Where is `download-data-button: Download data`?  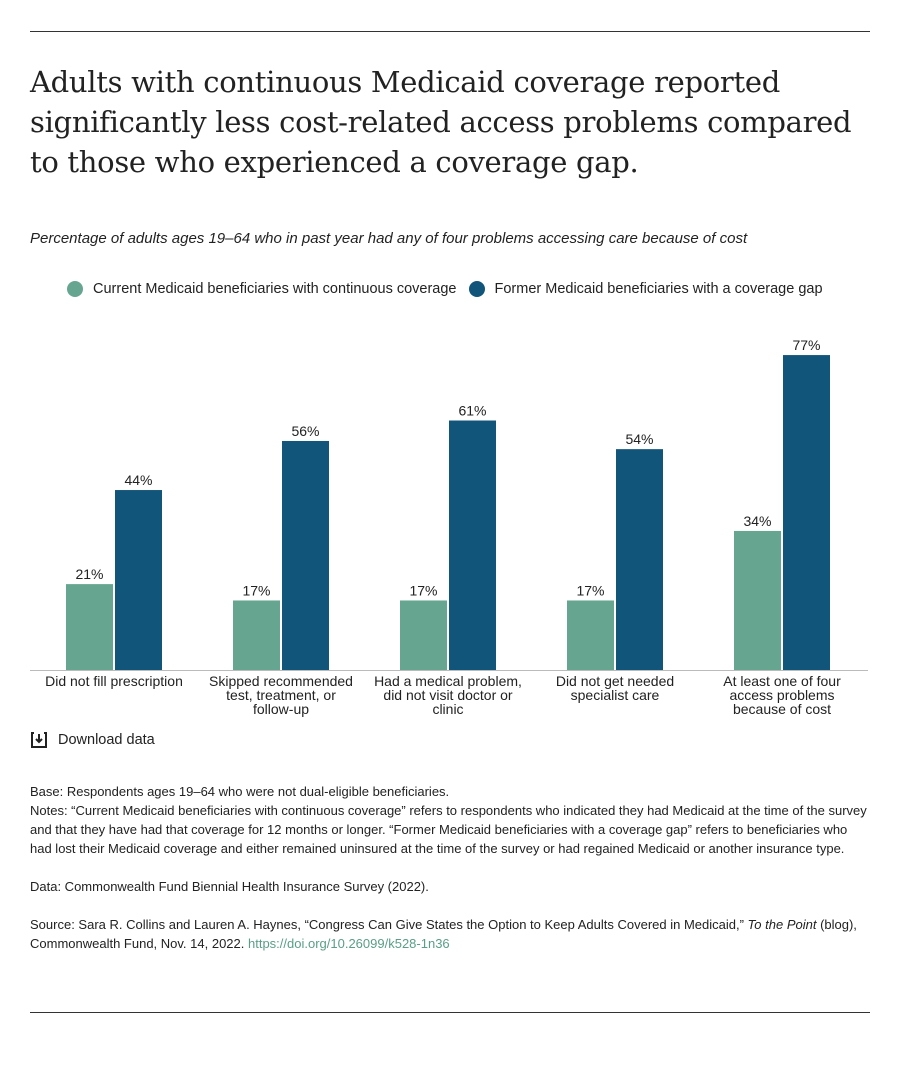 download-data-button: Download data is located at coordinates (92, 740).